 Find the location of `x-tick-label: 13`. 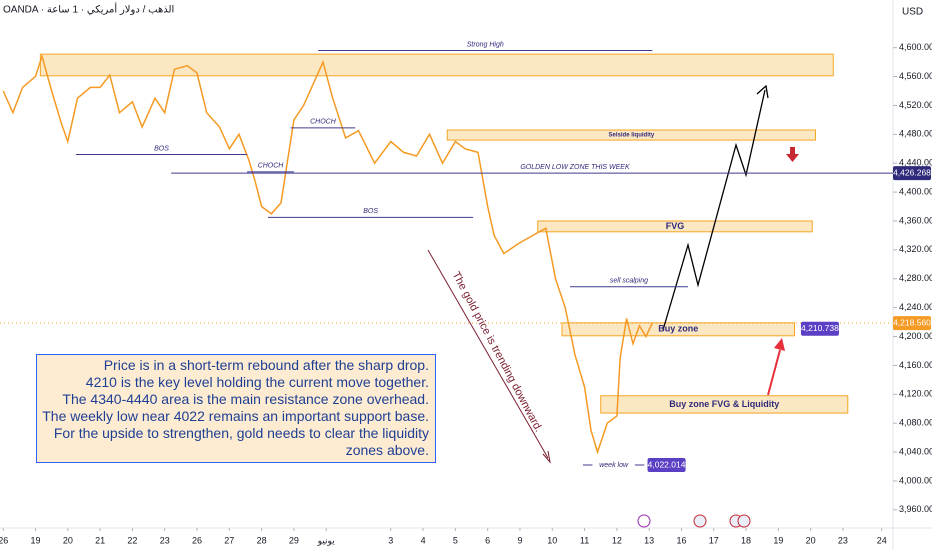

x-tick-label: 13 is located at coordinates (649, 540).